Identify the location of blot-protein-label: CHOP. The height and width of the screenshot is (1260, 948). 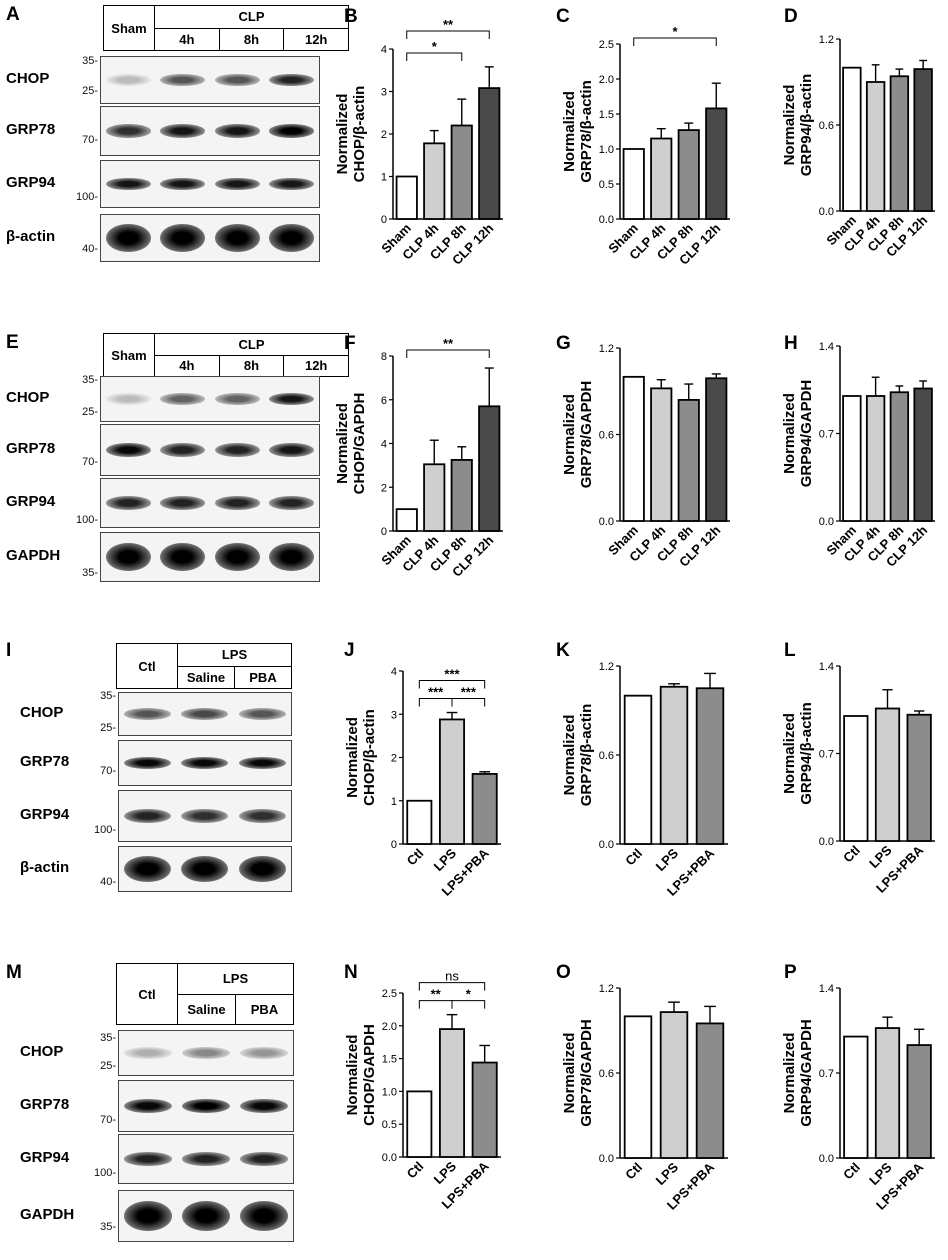
(28, 397).